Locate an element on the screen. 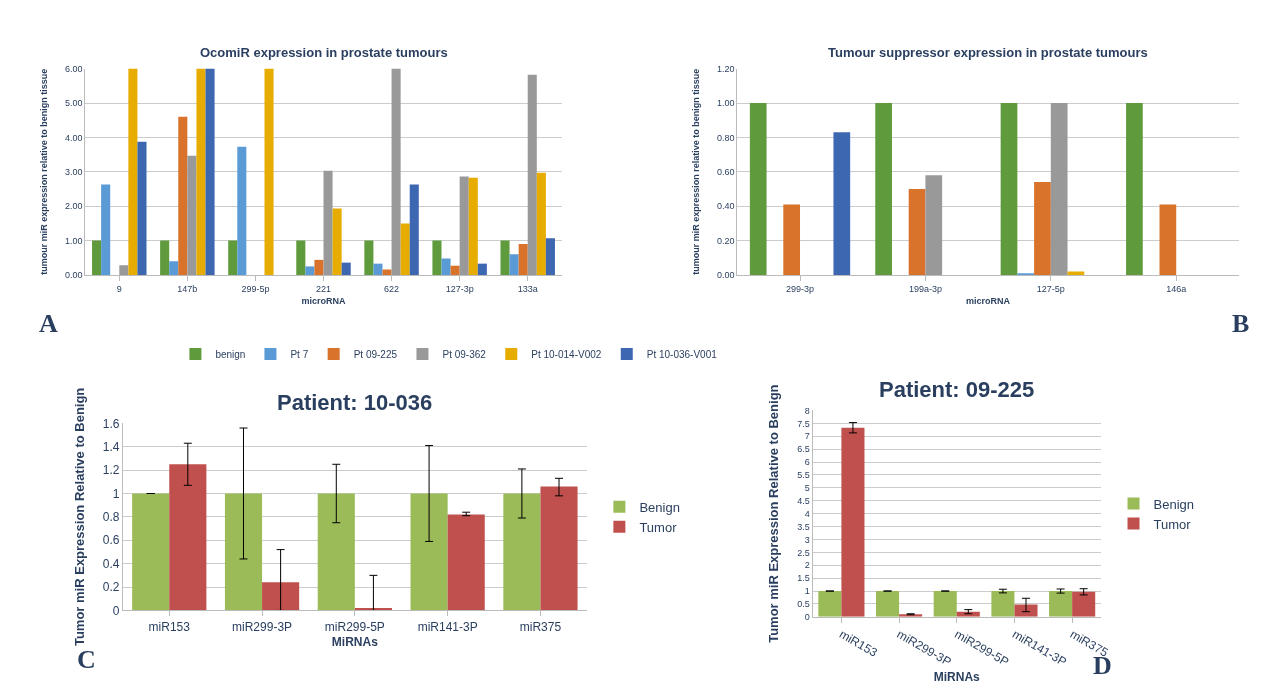 The width and height of the screenshot is (1284, 691). x-axis-title: MiRNAs is located at coordinates (957, 676).